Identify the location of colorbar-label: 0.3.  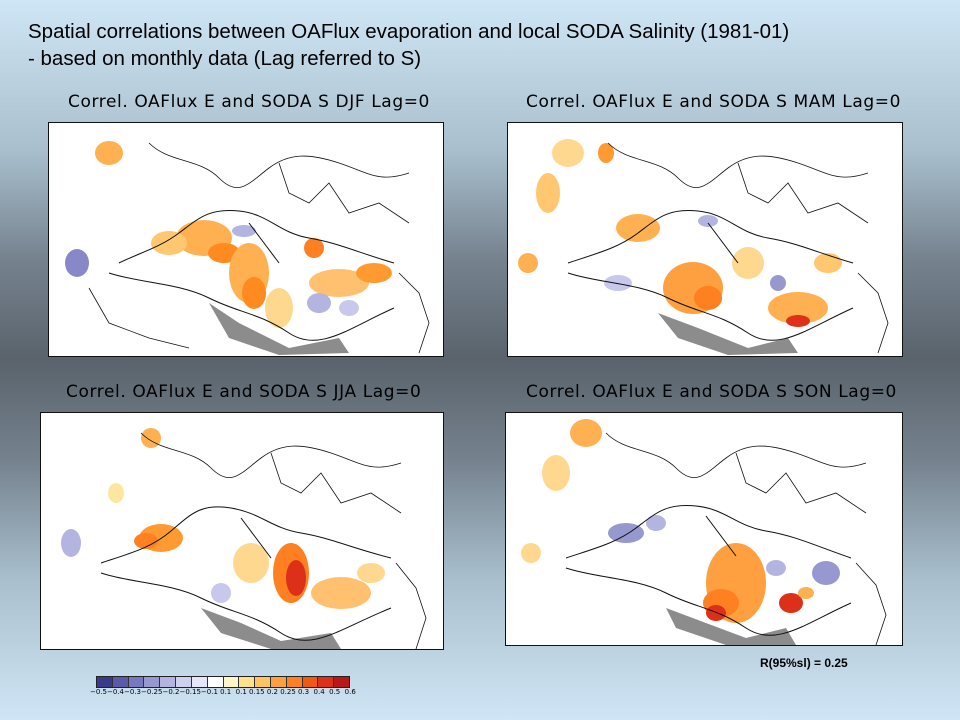
(303, 692).